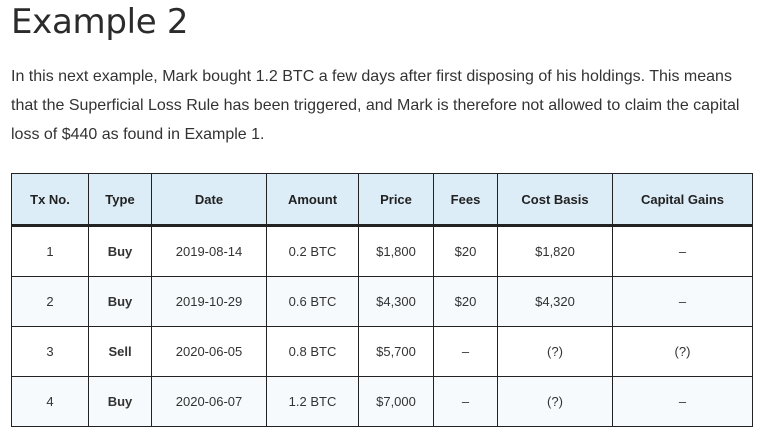 The height and width of the screenshot is (447, 770). What do you see at coordinates (209, 401) in the screenshot?
I see `cell-date: 2020-06-07` at bounding box center [209, 401].